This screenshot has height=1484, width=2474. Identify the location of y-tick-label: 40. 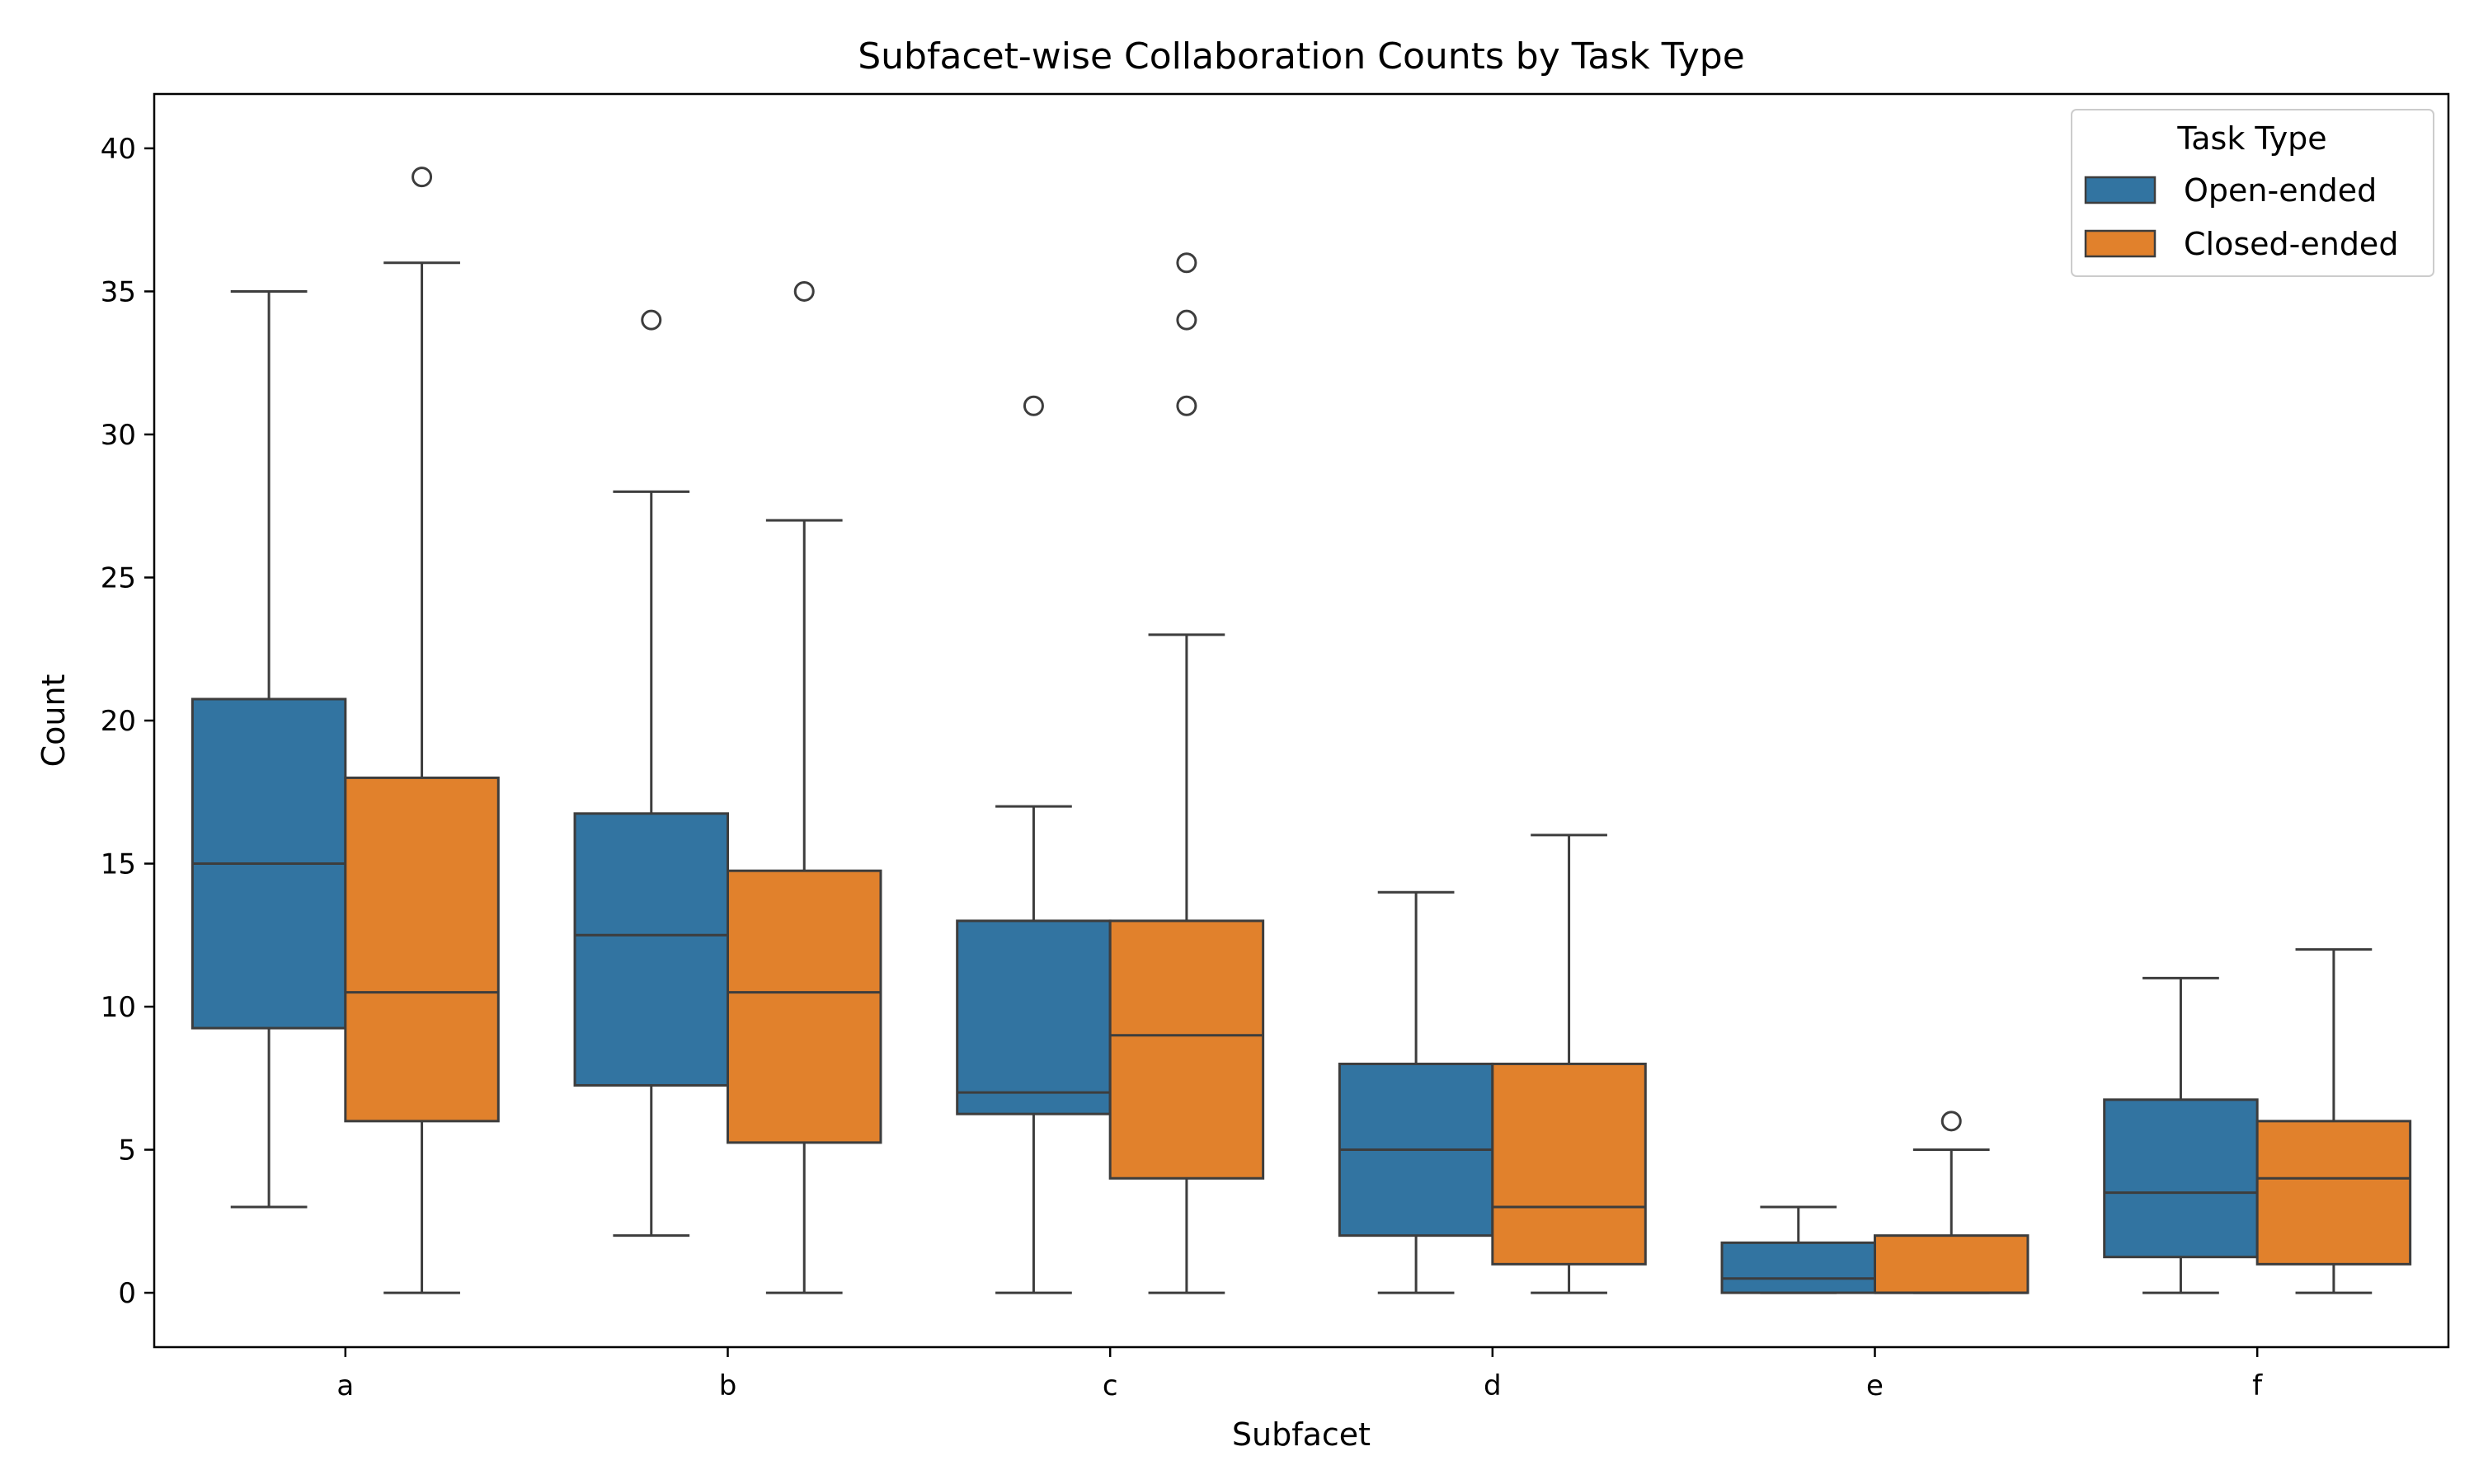
(118, 149).